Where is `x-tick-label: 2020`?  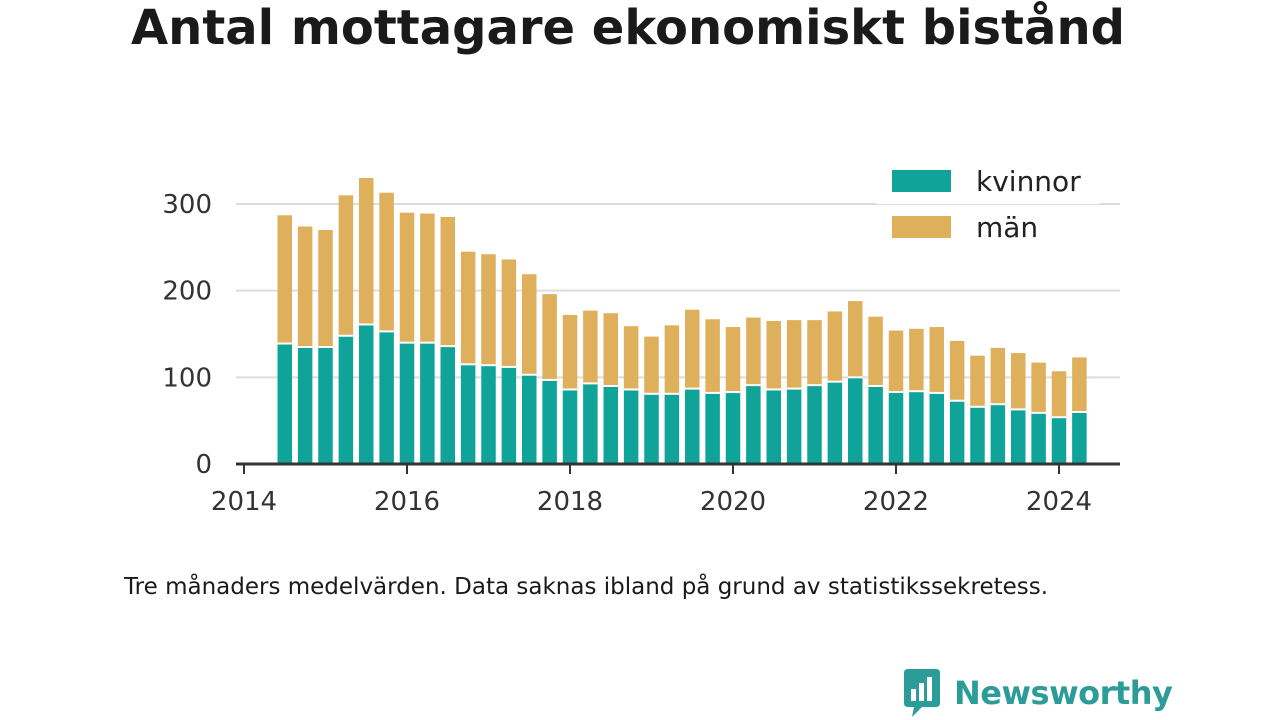
x-tick-label: 2020 is located at coordinates (733, 502).